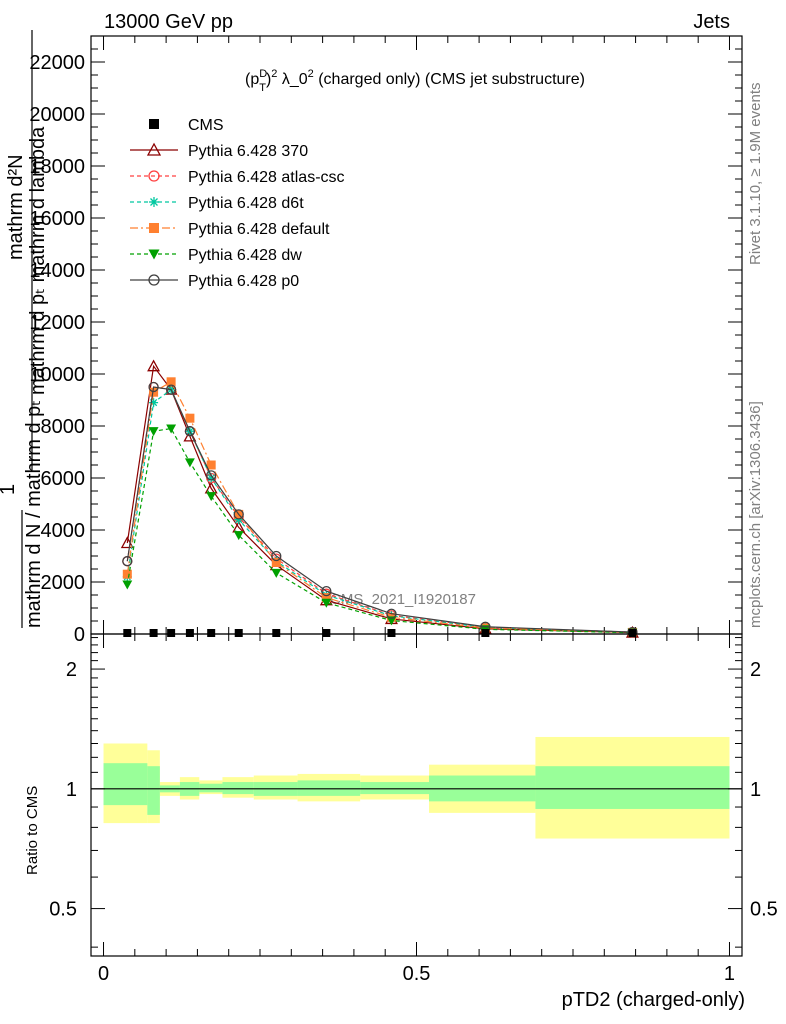 The height and width of the screenshot is (1024, 786). What do you see at coordinates (63, 583) in the screenshot?
I see `main-y-tick-label: 2000` at bounding box center [63, 583].